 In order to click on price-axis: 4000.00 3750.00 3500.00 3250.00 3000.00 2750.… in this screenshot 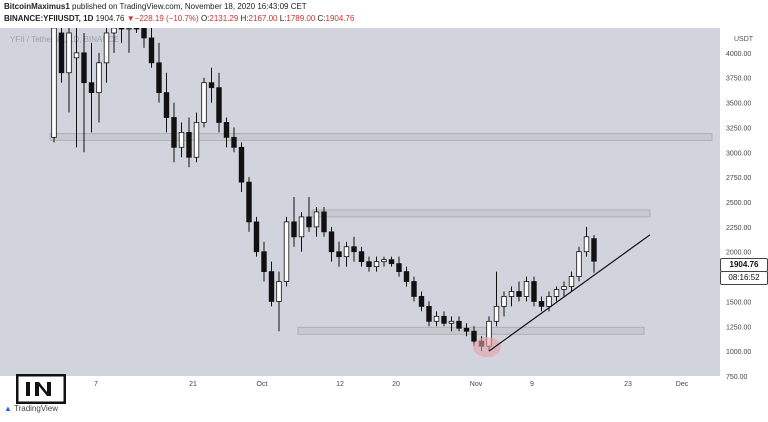, I will do `click(738, 216)`.